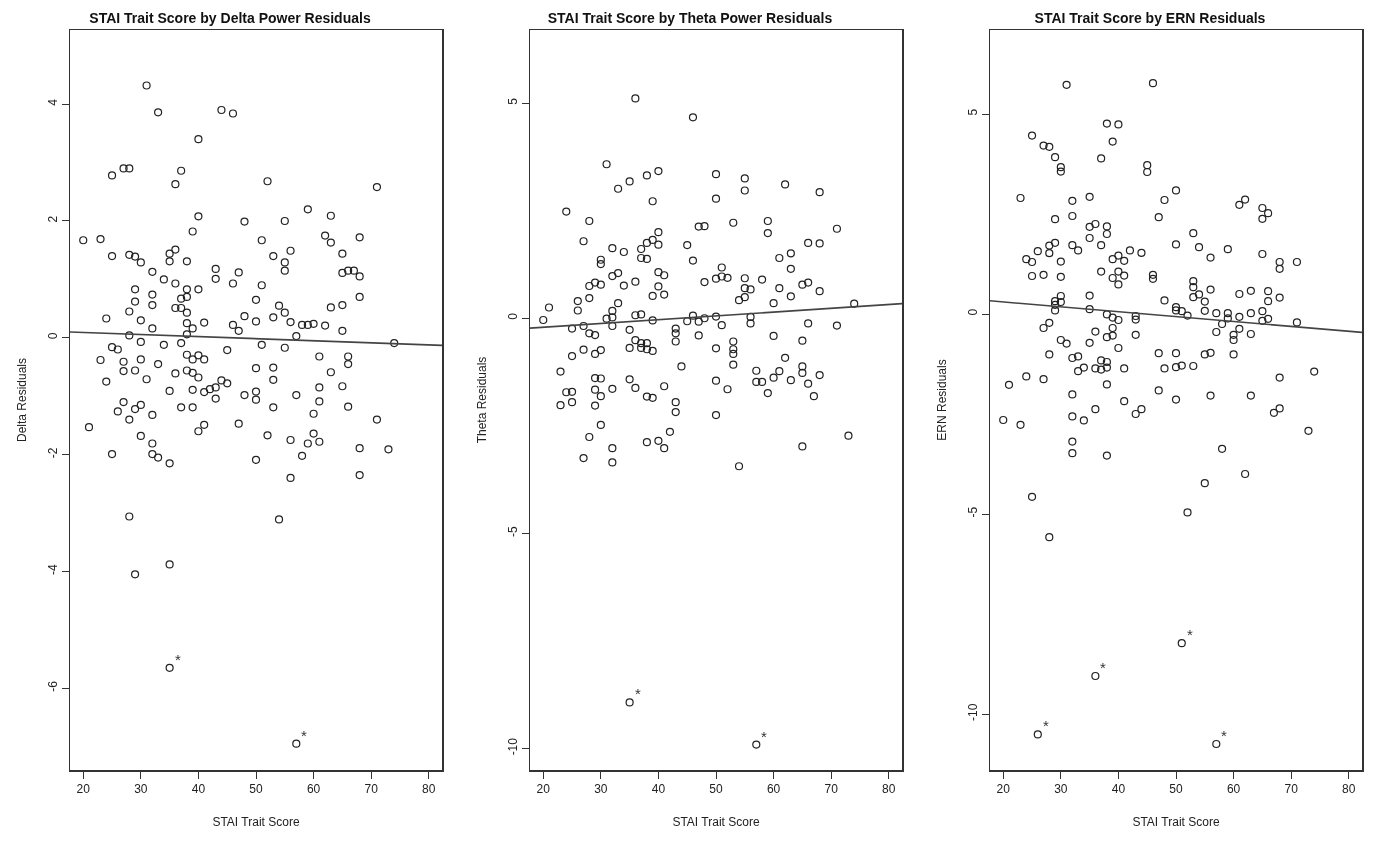  I want to click on y-tick-label: 4, so click(52, 102).